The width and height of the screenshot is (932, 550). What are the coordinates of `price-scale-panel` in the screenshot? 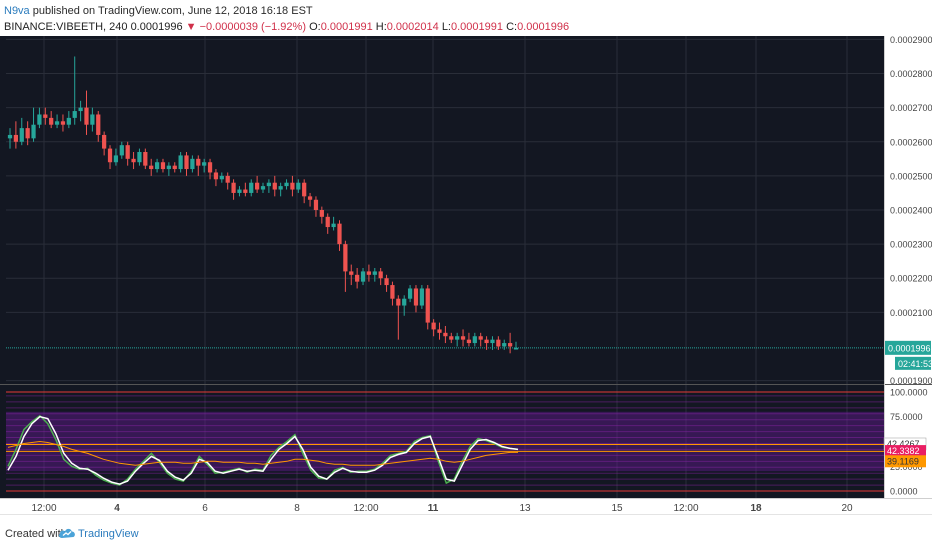 It's located at (908, 275).